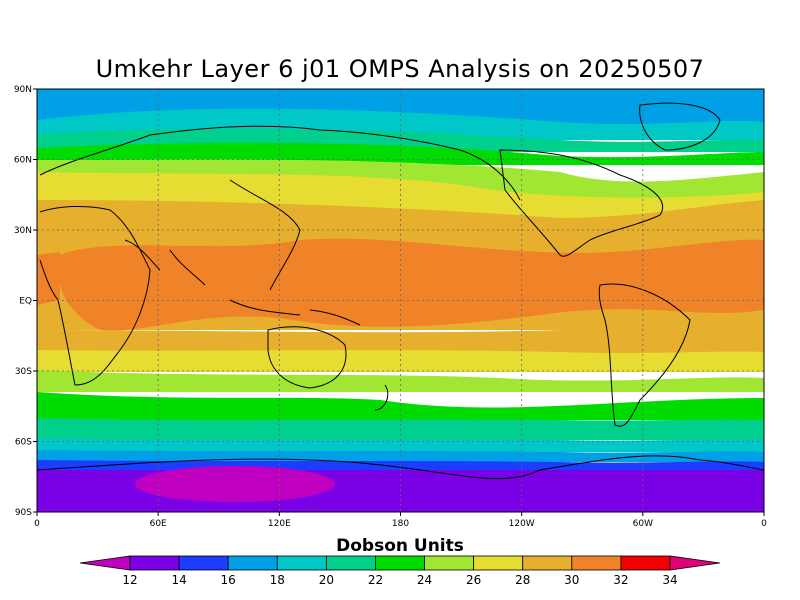  What do you see at coordinates (522, 524) in the screenshot?
I see `lon-tick-label: 120W` at bounding box center [522, 524].